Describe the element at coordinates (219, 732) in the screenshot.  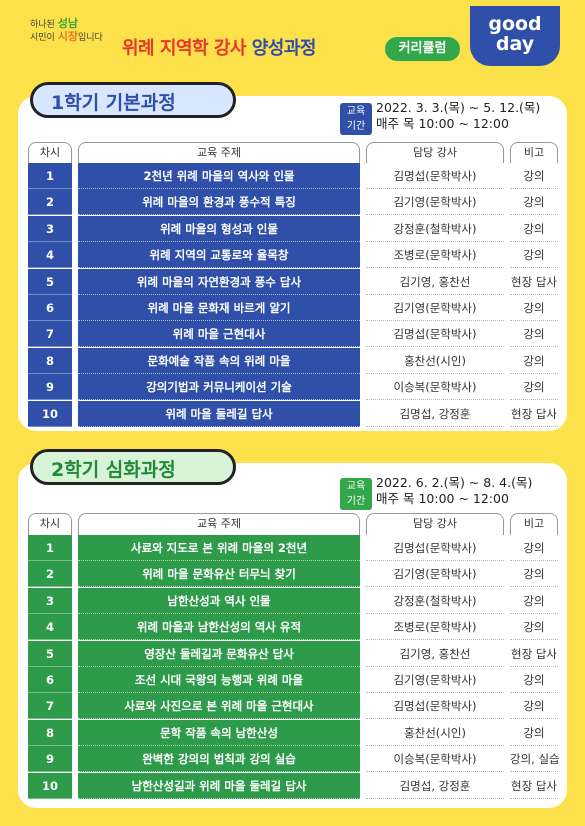
I see `row-subject: 문학 작품 속의 남한산성` at that location.